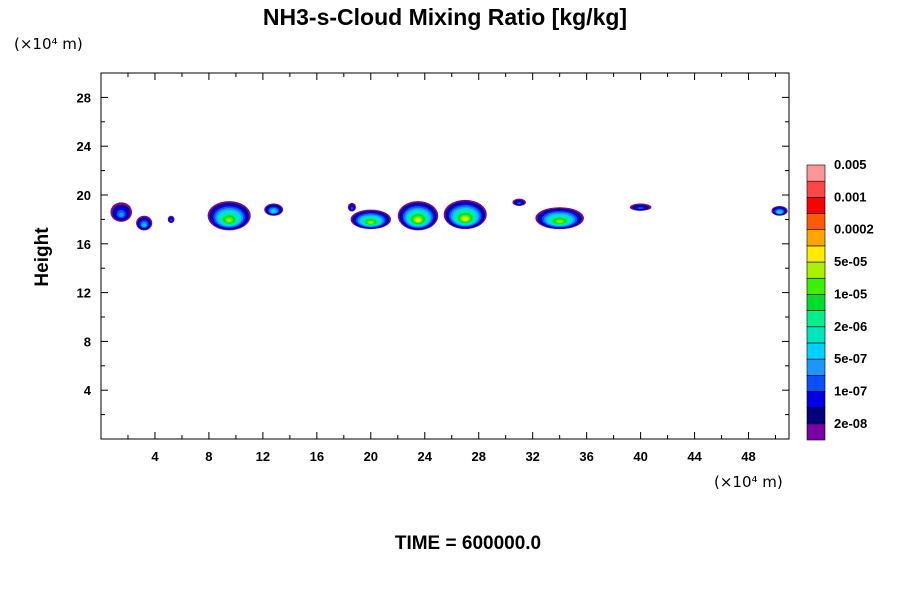 The width and height of the screenshot is (900, 600). What do you see at coordinates (425, 456) in the screenshot?
I see `x-tick-label: 24` at bounding box center [425, 456].